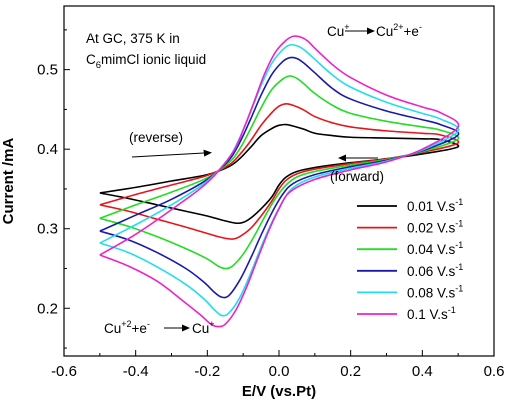 The image size is (511, 408). What do you see at coordinates (186, 328) in the screenshot?
I see `reduction-arrow-head` at bounding box center [186, 328].